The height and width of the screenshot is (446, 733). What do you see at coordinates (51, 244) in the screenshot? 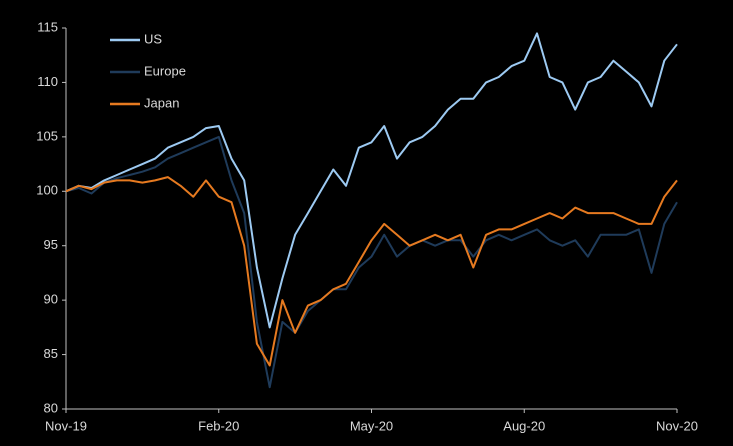
I see `y-tick-label: 95` at bounding box center [51, 244].